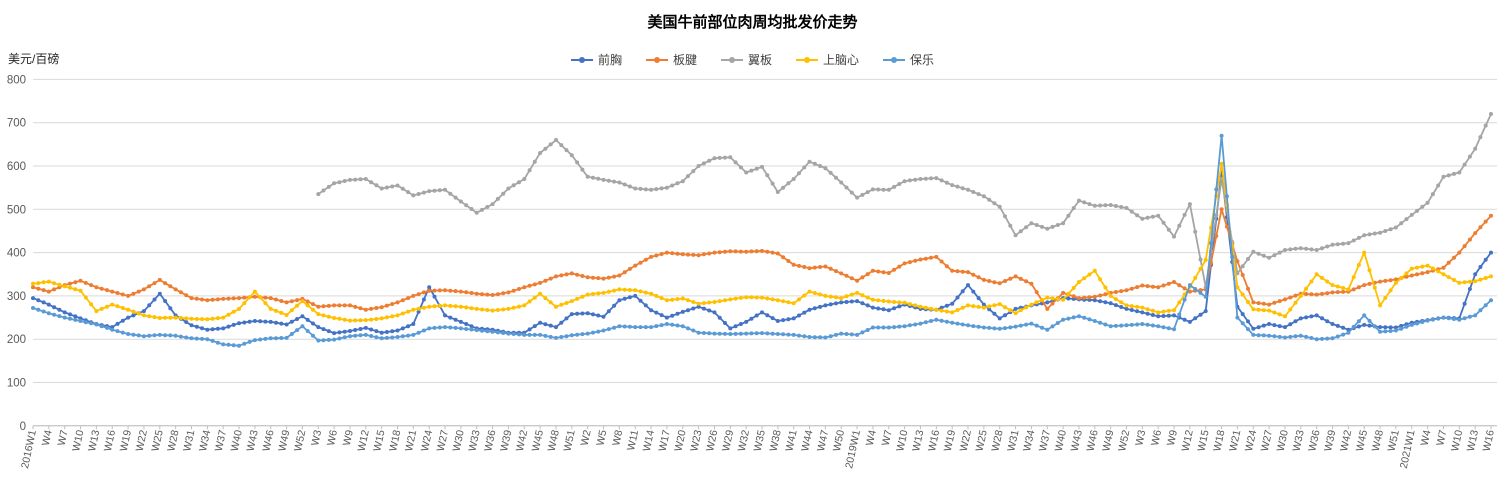 This screenshot has height=493, width=1505. I want to click on x-tick-label: W28, so click(173, 441).